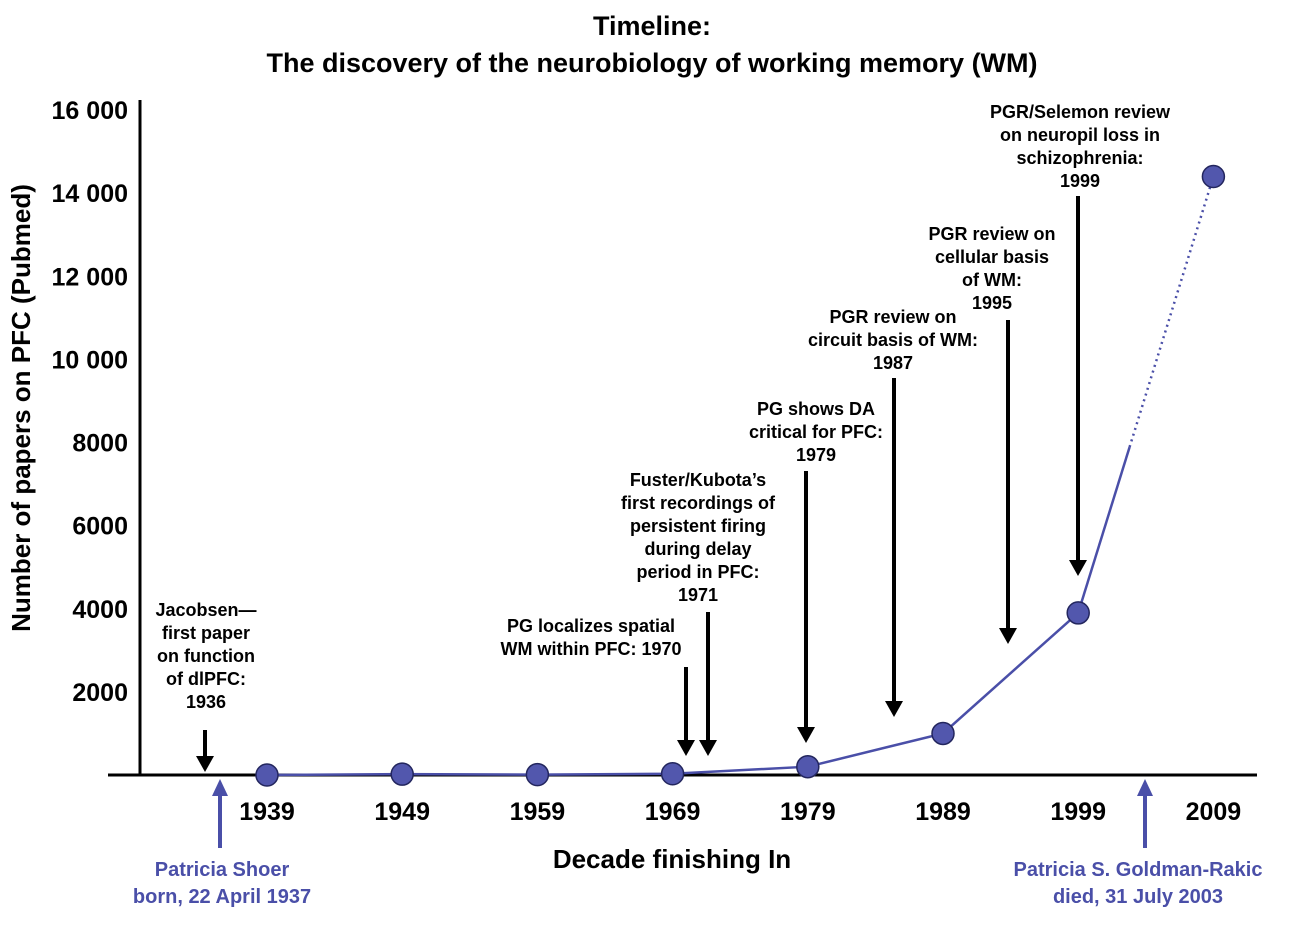 The height and width of the screenshot is (930, 1290). I want to click on annotation-line: PGR/Selemon review, so click(1080, 112).